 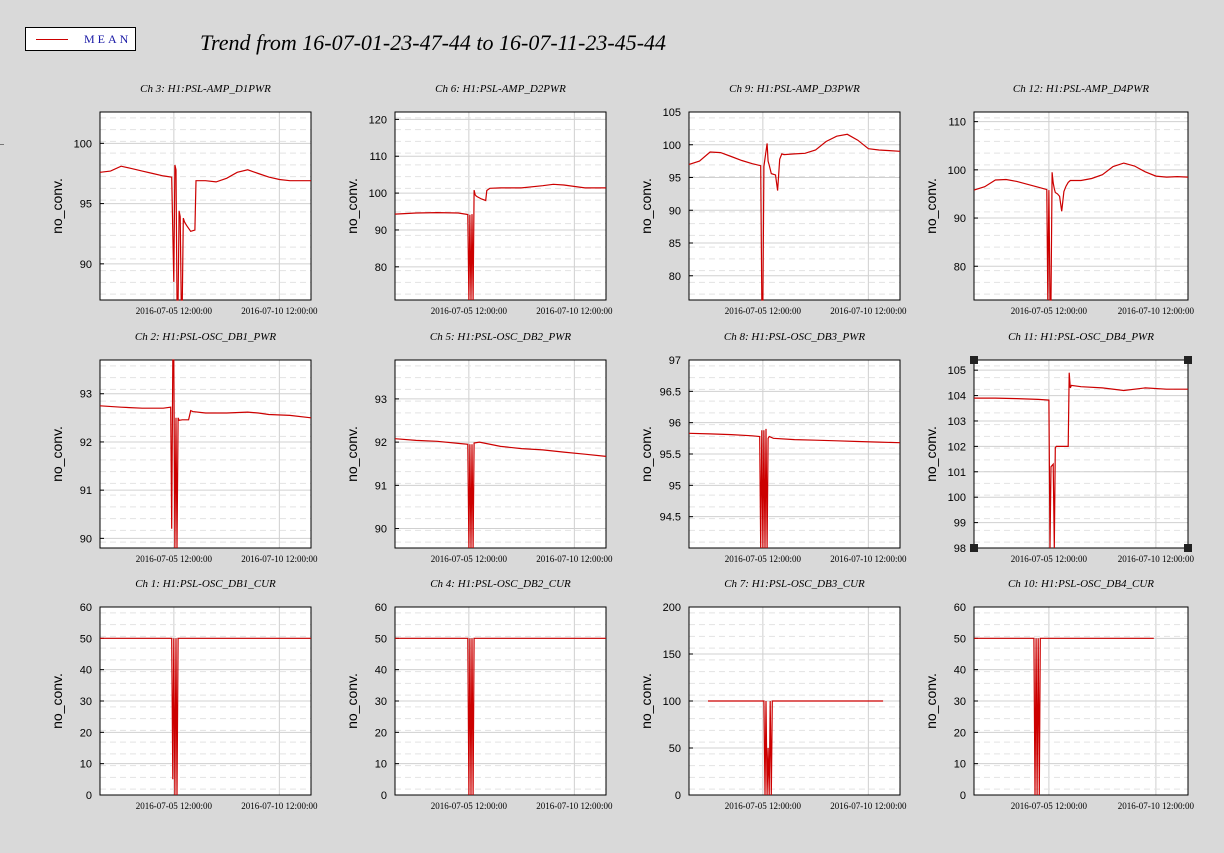 I want to click on y-axis-label-12: no_conv., so click(x=931, y=701).